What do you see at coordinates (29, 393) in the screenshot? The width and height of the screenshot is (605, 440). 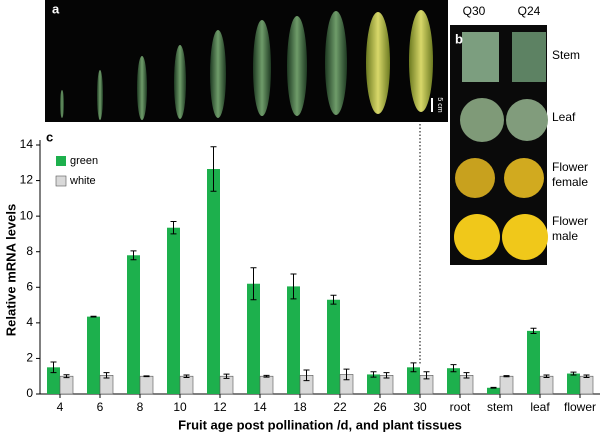 I see `y-tick-label: 0` at bounding box center [29, 393].